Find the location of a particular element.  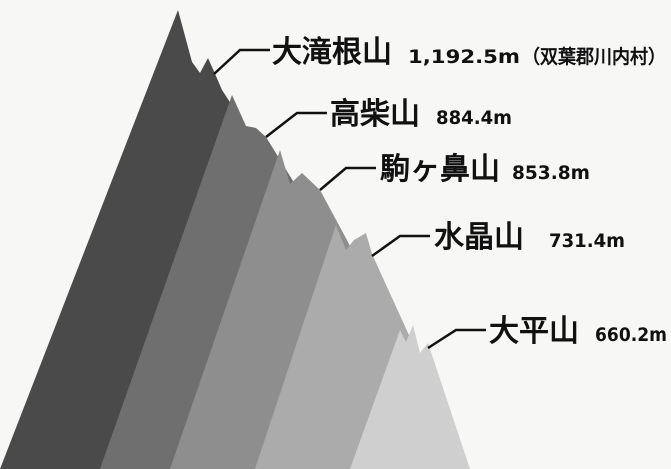

mountain-elevation-1: 1,192.5m is located at coordinates (464, 57).